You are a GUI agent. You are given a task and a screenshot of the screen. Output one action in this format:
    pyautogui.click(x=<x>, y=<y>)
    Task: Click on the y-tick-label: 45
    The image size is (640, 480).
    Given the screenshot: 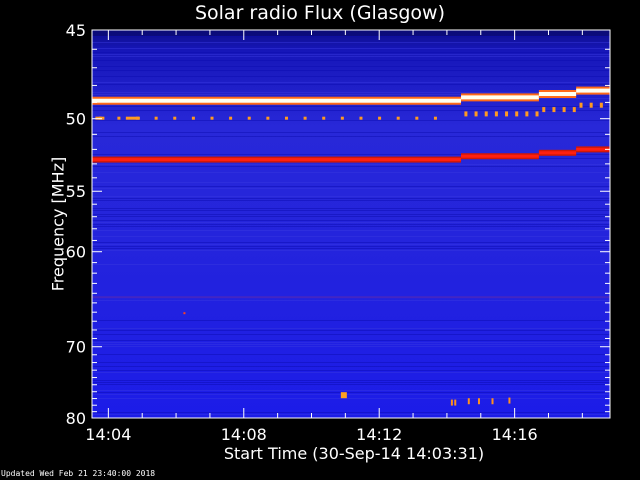 What is the action you would take?
    pyautogui.click(x=76, y=30)
    